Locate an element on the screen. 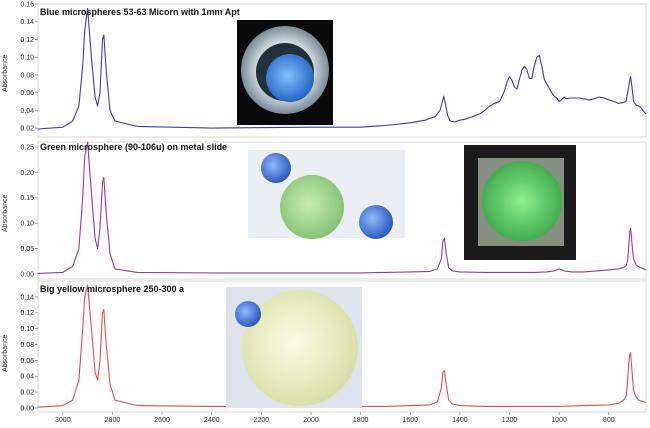 The width and height of the screenshot is (650, 428). x-tick-label: 3000 is located at coordinates (63, 420).